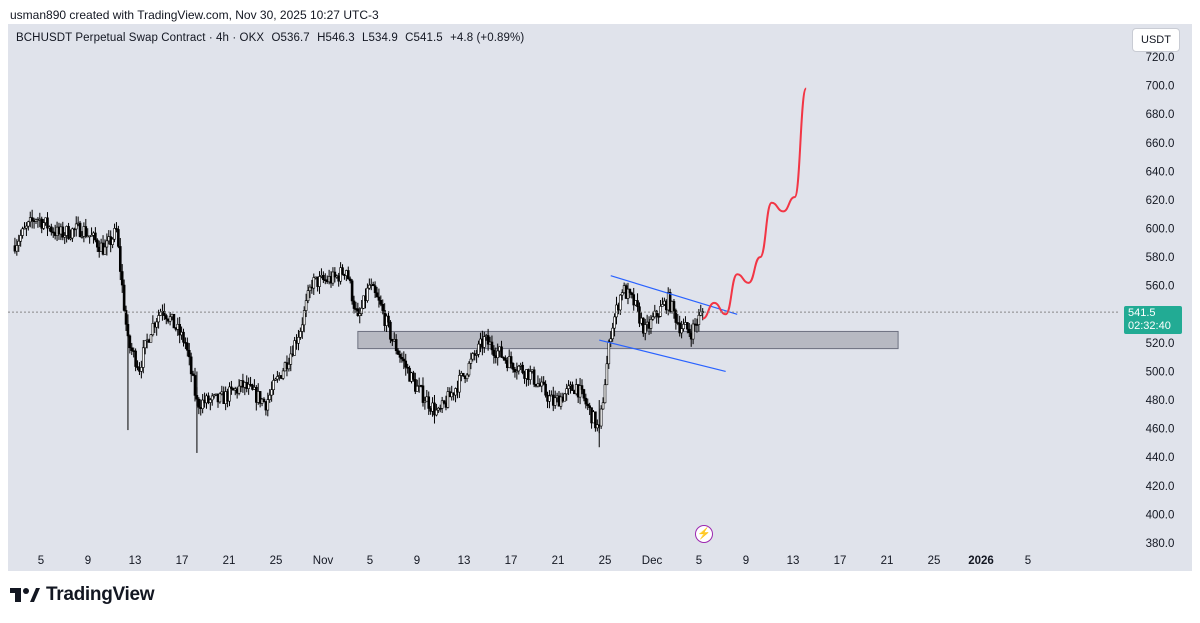 The width and height of the screenshot is (1200, 623). Describe the element at coordinates (652, 561) in the screenshot. I see `x-tick-label: Dec` at that location.